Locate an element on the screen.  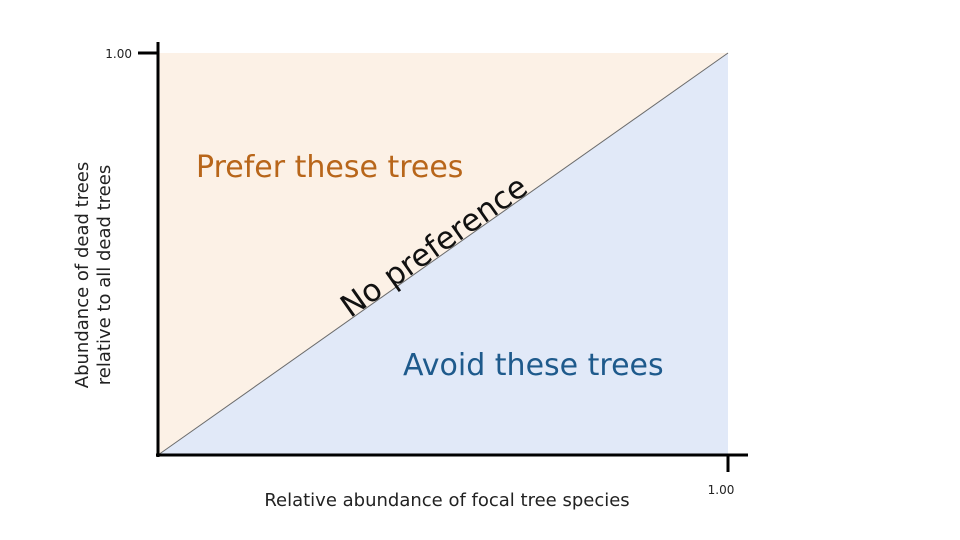
x-tick-label: 1.00 is located at coordinates (721, 490).